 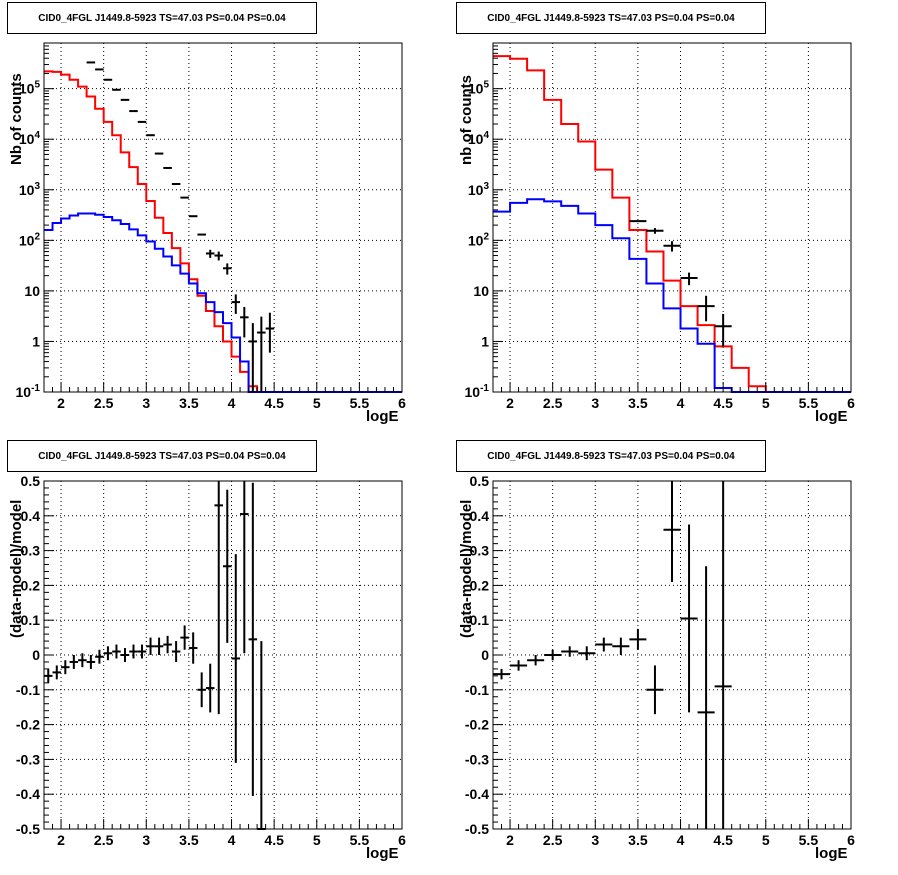 I want to click on y-tick-label: 10, so click(x=481, y=291).